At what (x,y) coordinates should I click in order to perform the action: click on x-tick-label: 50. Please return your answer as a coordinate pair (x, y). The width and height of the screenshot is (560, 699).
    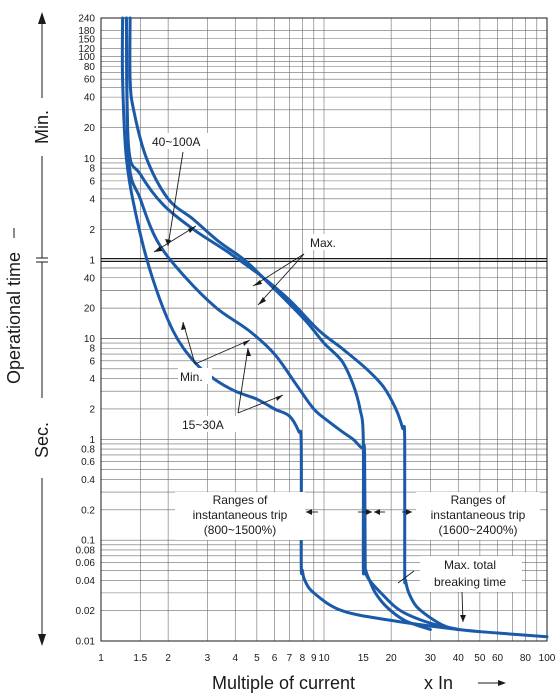
    Looking at the image, I should click on (480, 658).